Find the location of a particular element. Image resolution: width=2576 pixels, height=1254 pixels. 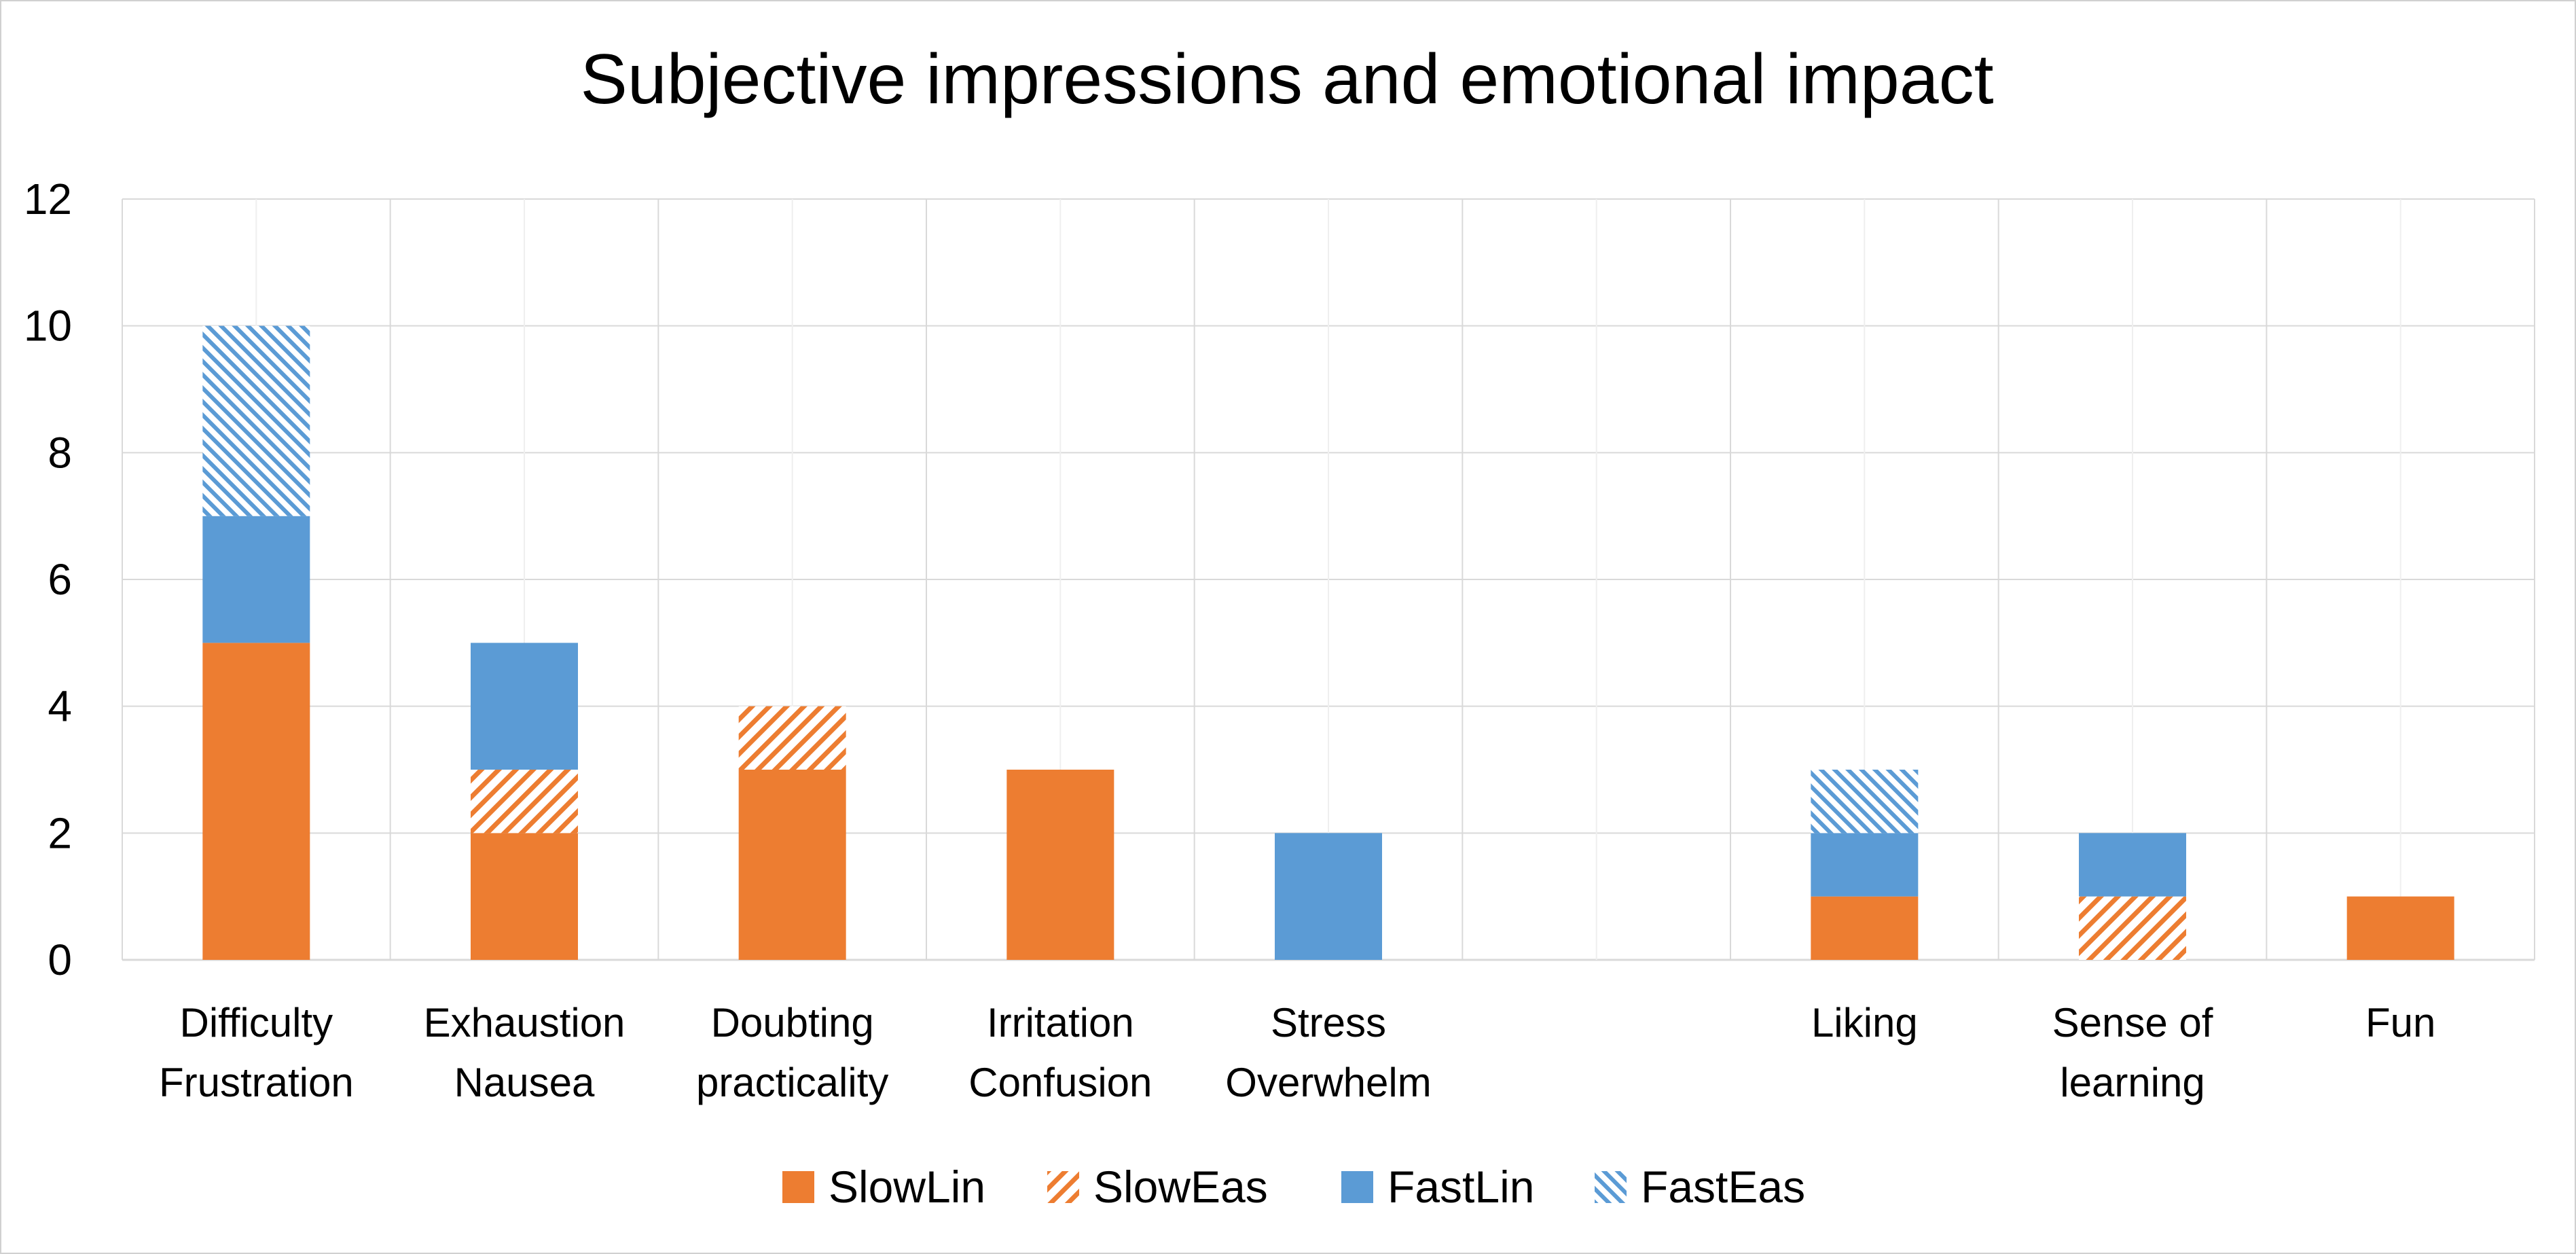

legend-label: SlowLin is located at coordinates (907, 1187).